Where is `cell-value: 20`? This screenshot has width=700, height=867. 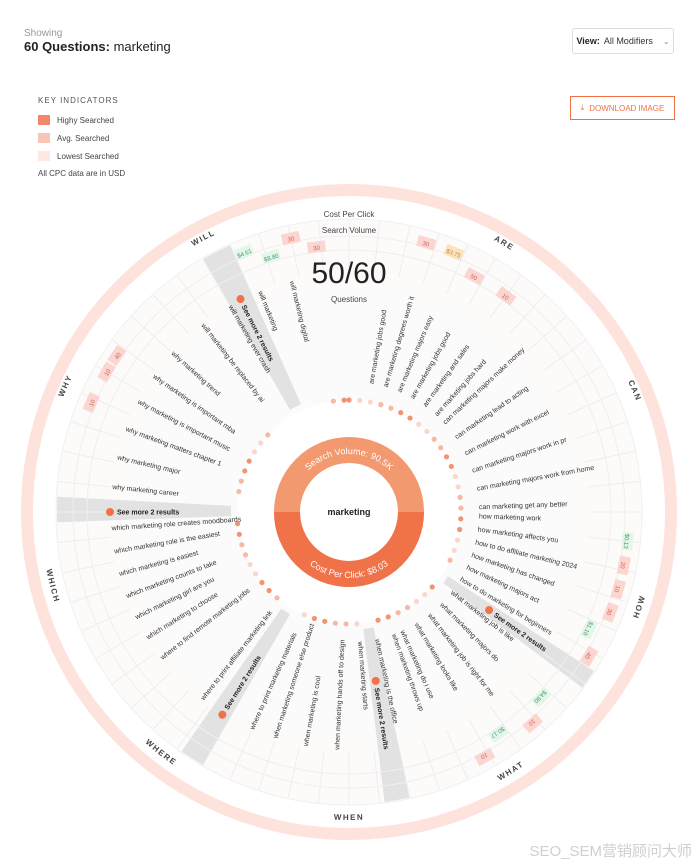 cell-value: 20 is located at coordinates (621, 565).